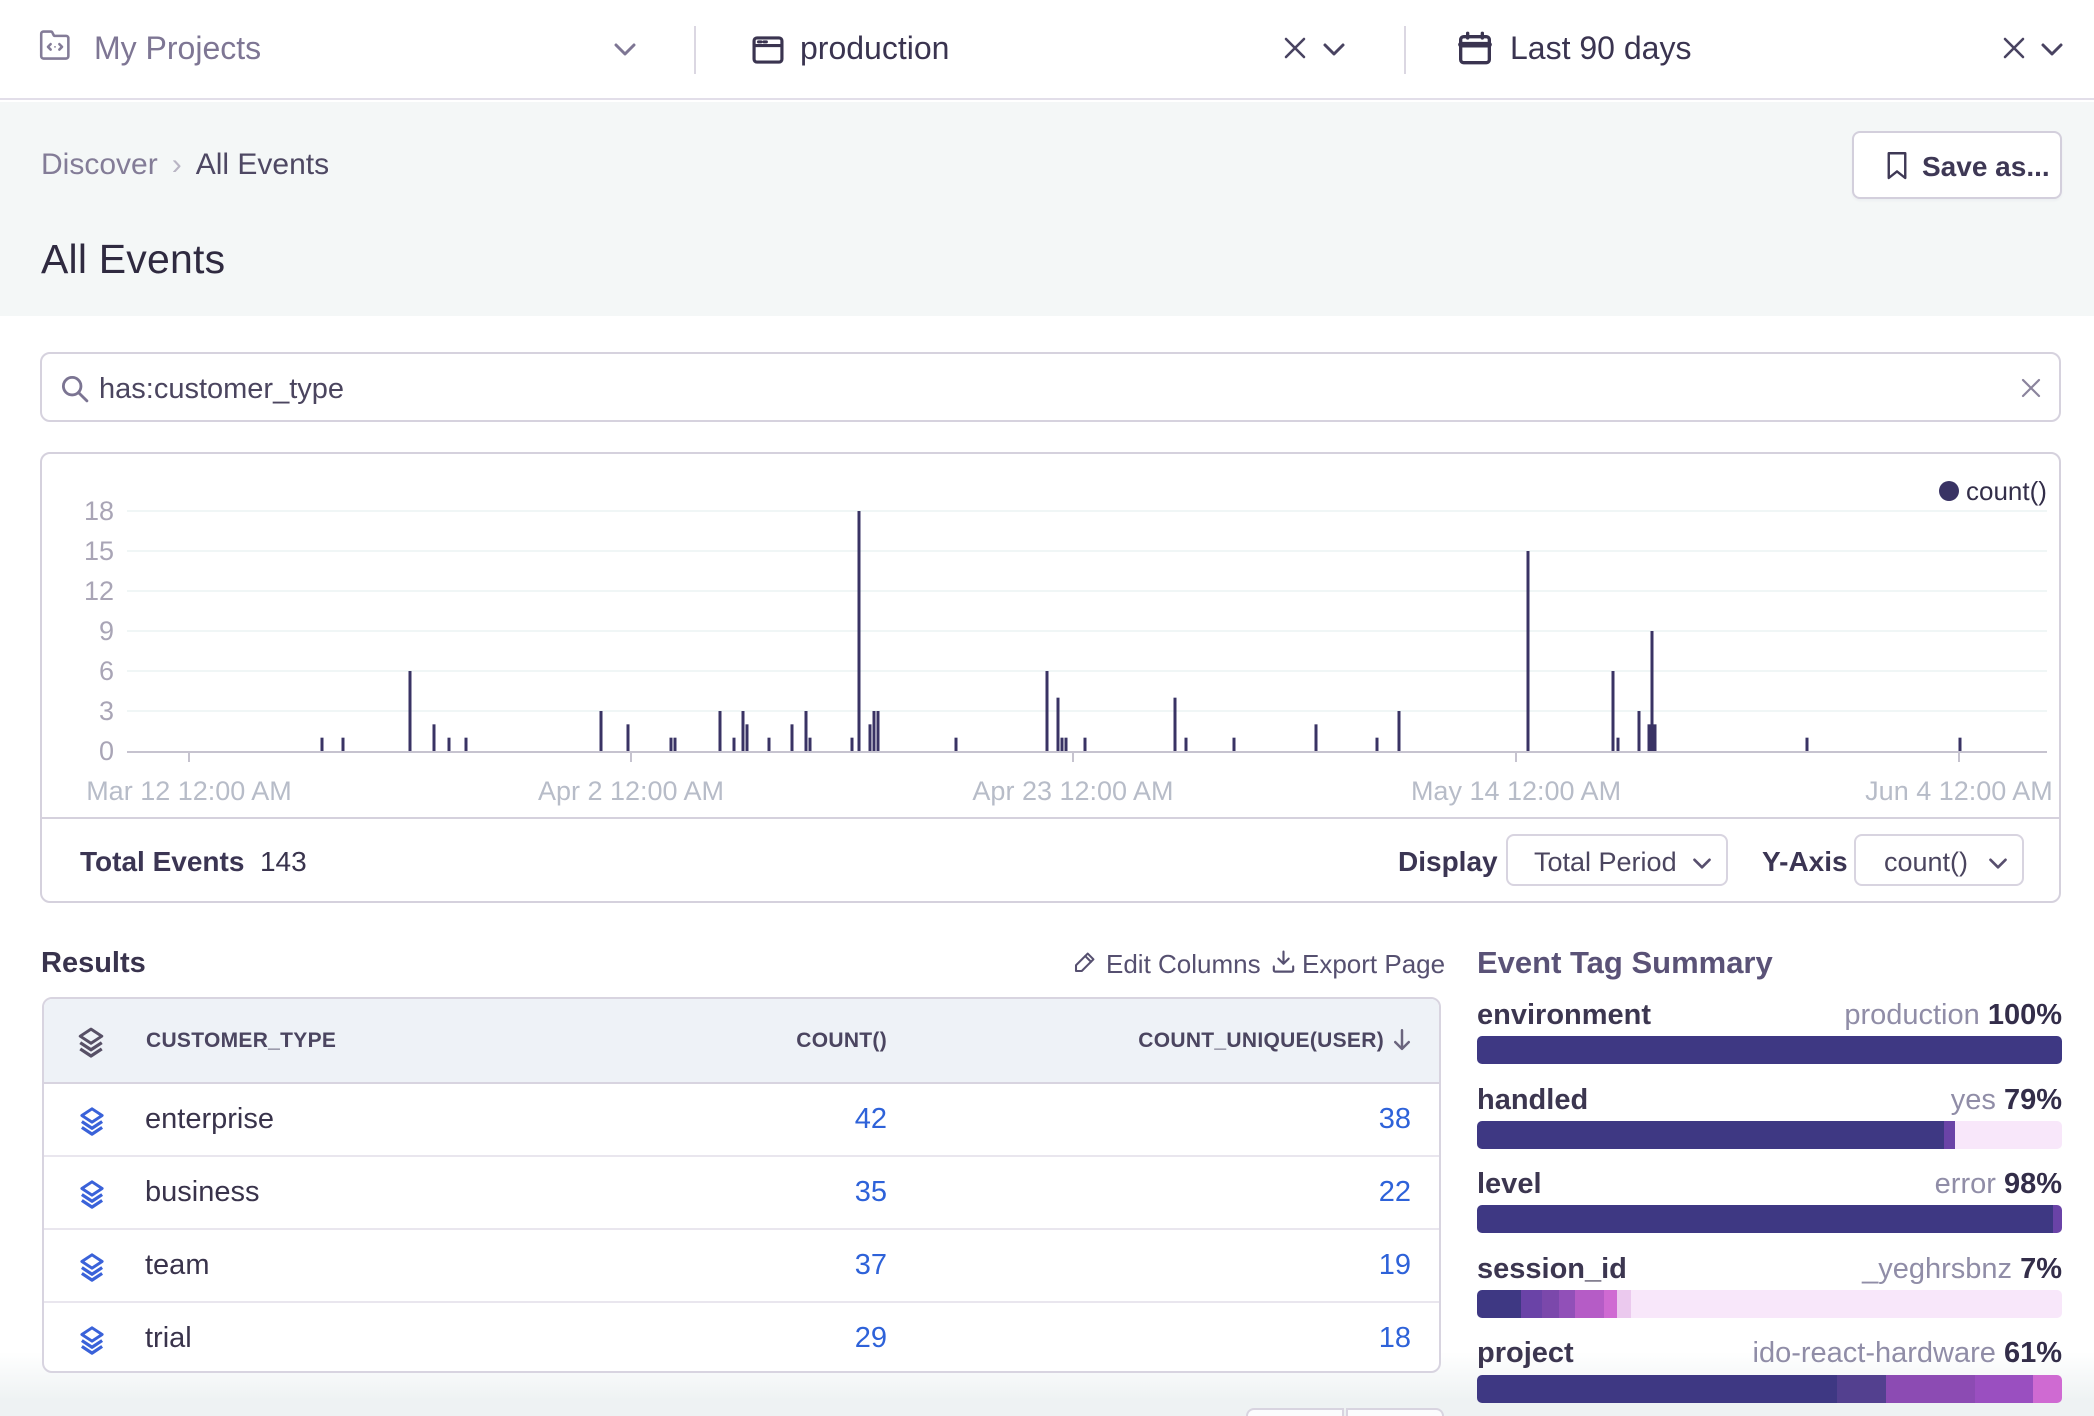 Image resolution: width=2094 pixels, height=1416 pixels. Describe the element at coordinates (106, 671) in the screenshot. I see `svg-text: 6` at that location.